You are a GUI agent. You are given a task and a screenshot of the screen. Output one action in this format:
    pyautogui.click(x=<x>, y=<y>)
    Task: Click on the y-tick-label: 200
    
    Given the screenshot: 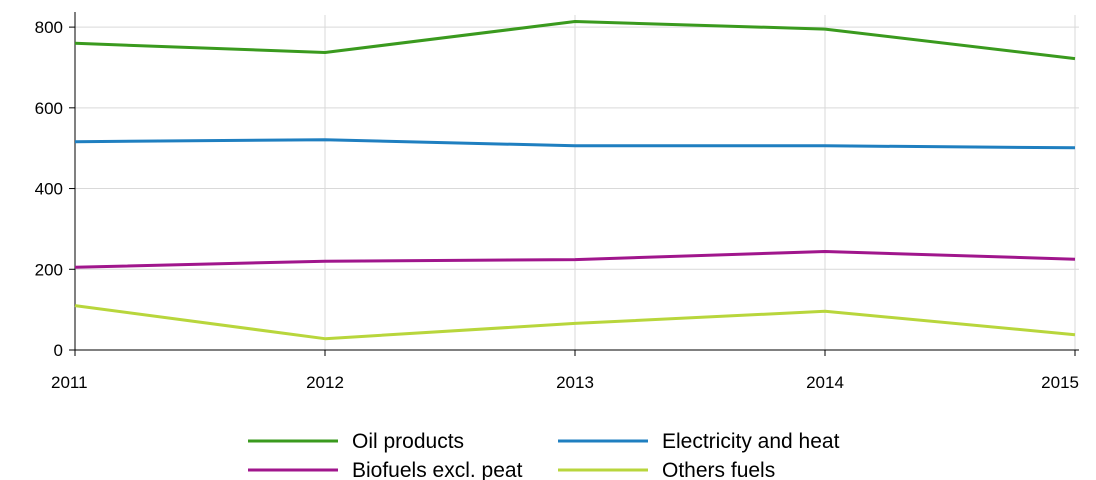 What is the action you would take?
    pyautogui.click(x=49, y=269)
    